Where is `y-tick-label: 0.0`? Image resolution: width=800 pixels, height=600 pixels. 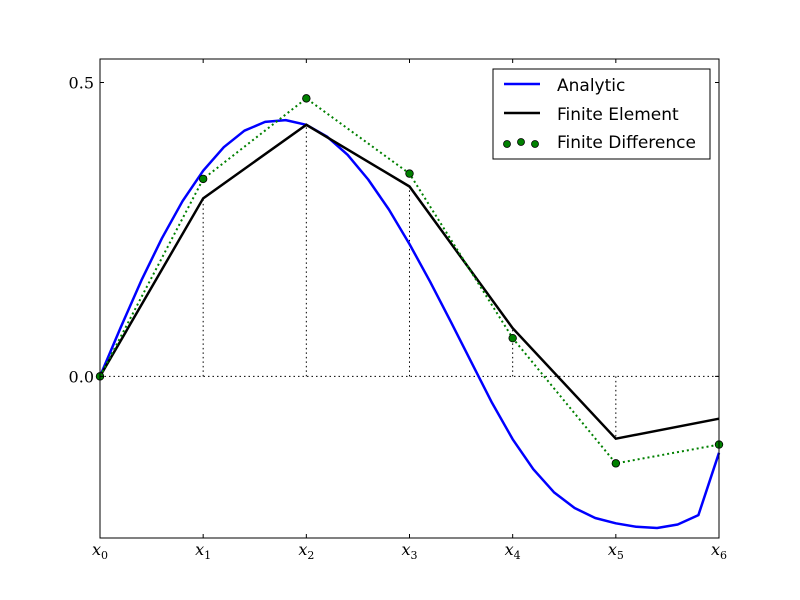 y-tick-label: 0.0 is located at coordinates (81, 376).